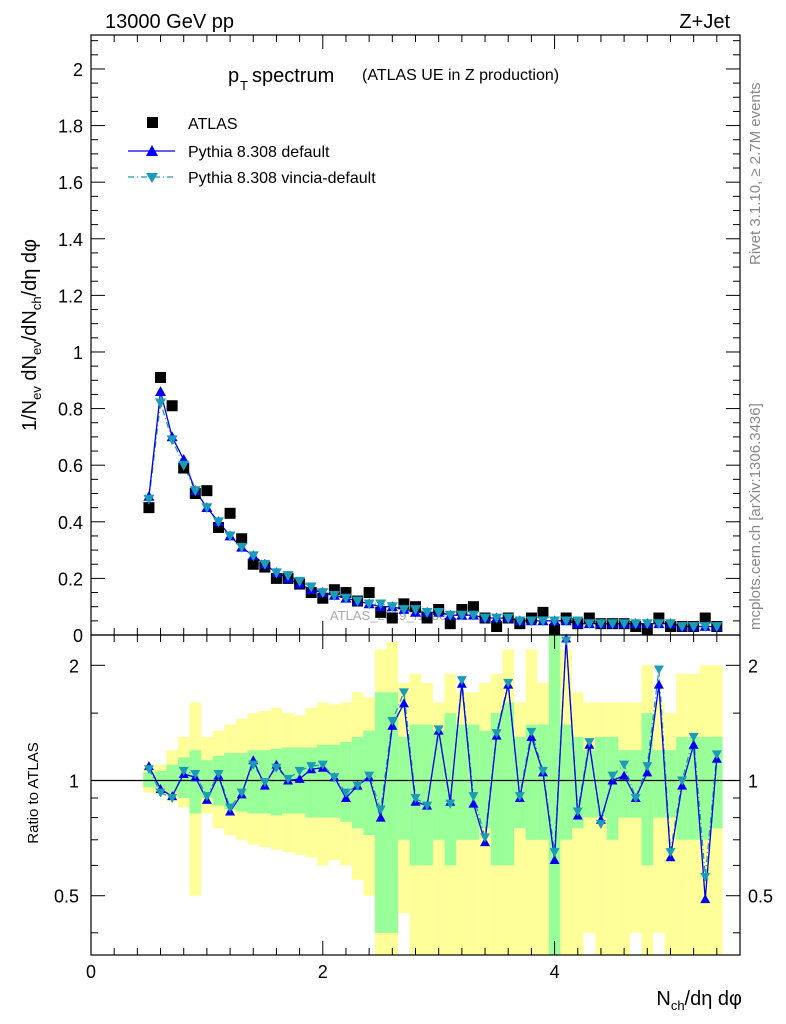 The width and height of the screenshot is (786, 1024). What do you see at coordinates (293, 76) in the screenshot?
I see `title-rest: spectrum` at bounding box center [293, 76].